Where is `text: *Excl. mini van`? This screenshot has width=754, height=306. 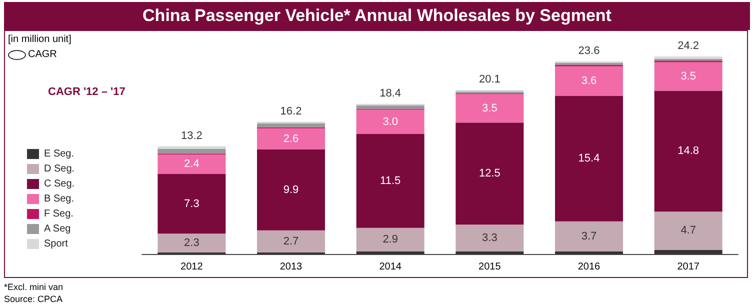
text: *Excl. mini van is located at coordinates (34, 287).